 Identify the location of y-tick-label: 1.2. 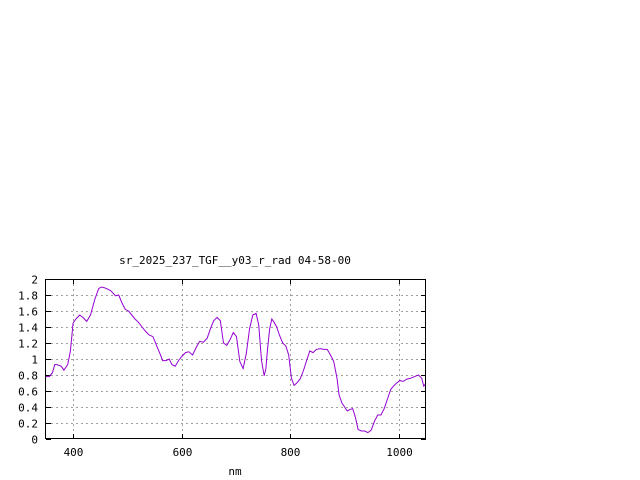
(28, 344).